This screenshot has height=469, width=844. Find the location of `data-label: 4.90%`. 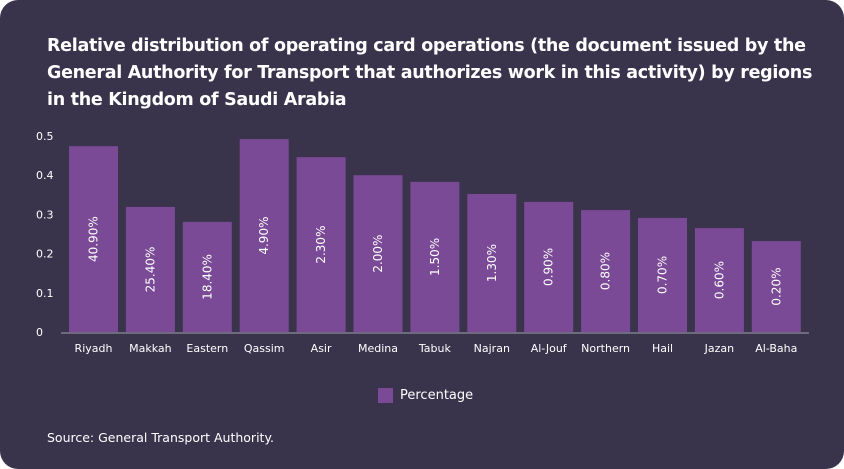

data-label: 4.90% is located at coordinates (264, 236).